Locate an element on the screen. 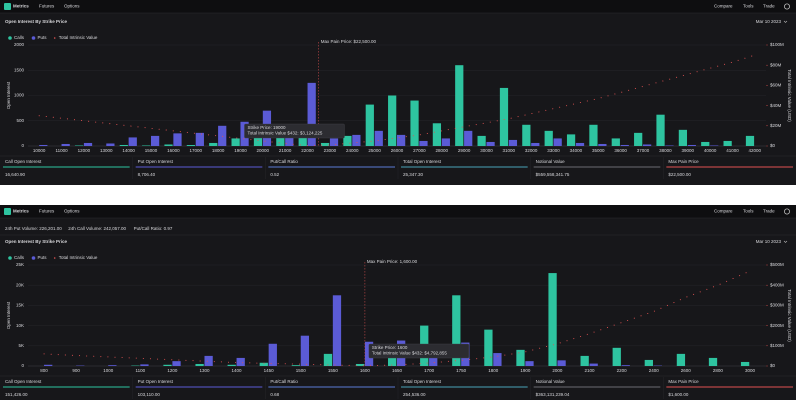 The width and height of the screenshot is (796, 400). stat-label: Notional Value is located at coordinates (550, 381).